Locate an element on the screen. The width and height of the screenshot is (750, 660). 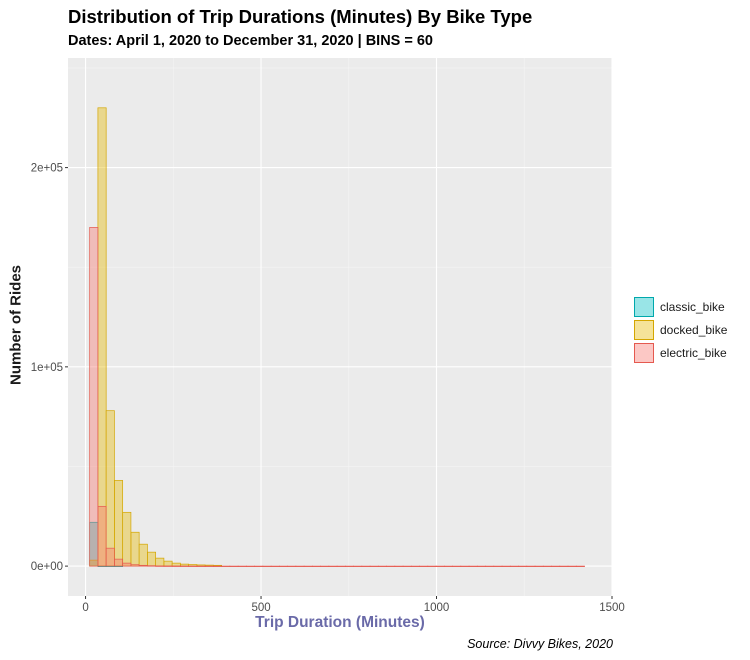
x-tick-label: 0 is located at coordinates (85, 608).